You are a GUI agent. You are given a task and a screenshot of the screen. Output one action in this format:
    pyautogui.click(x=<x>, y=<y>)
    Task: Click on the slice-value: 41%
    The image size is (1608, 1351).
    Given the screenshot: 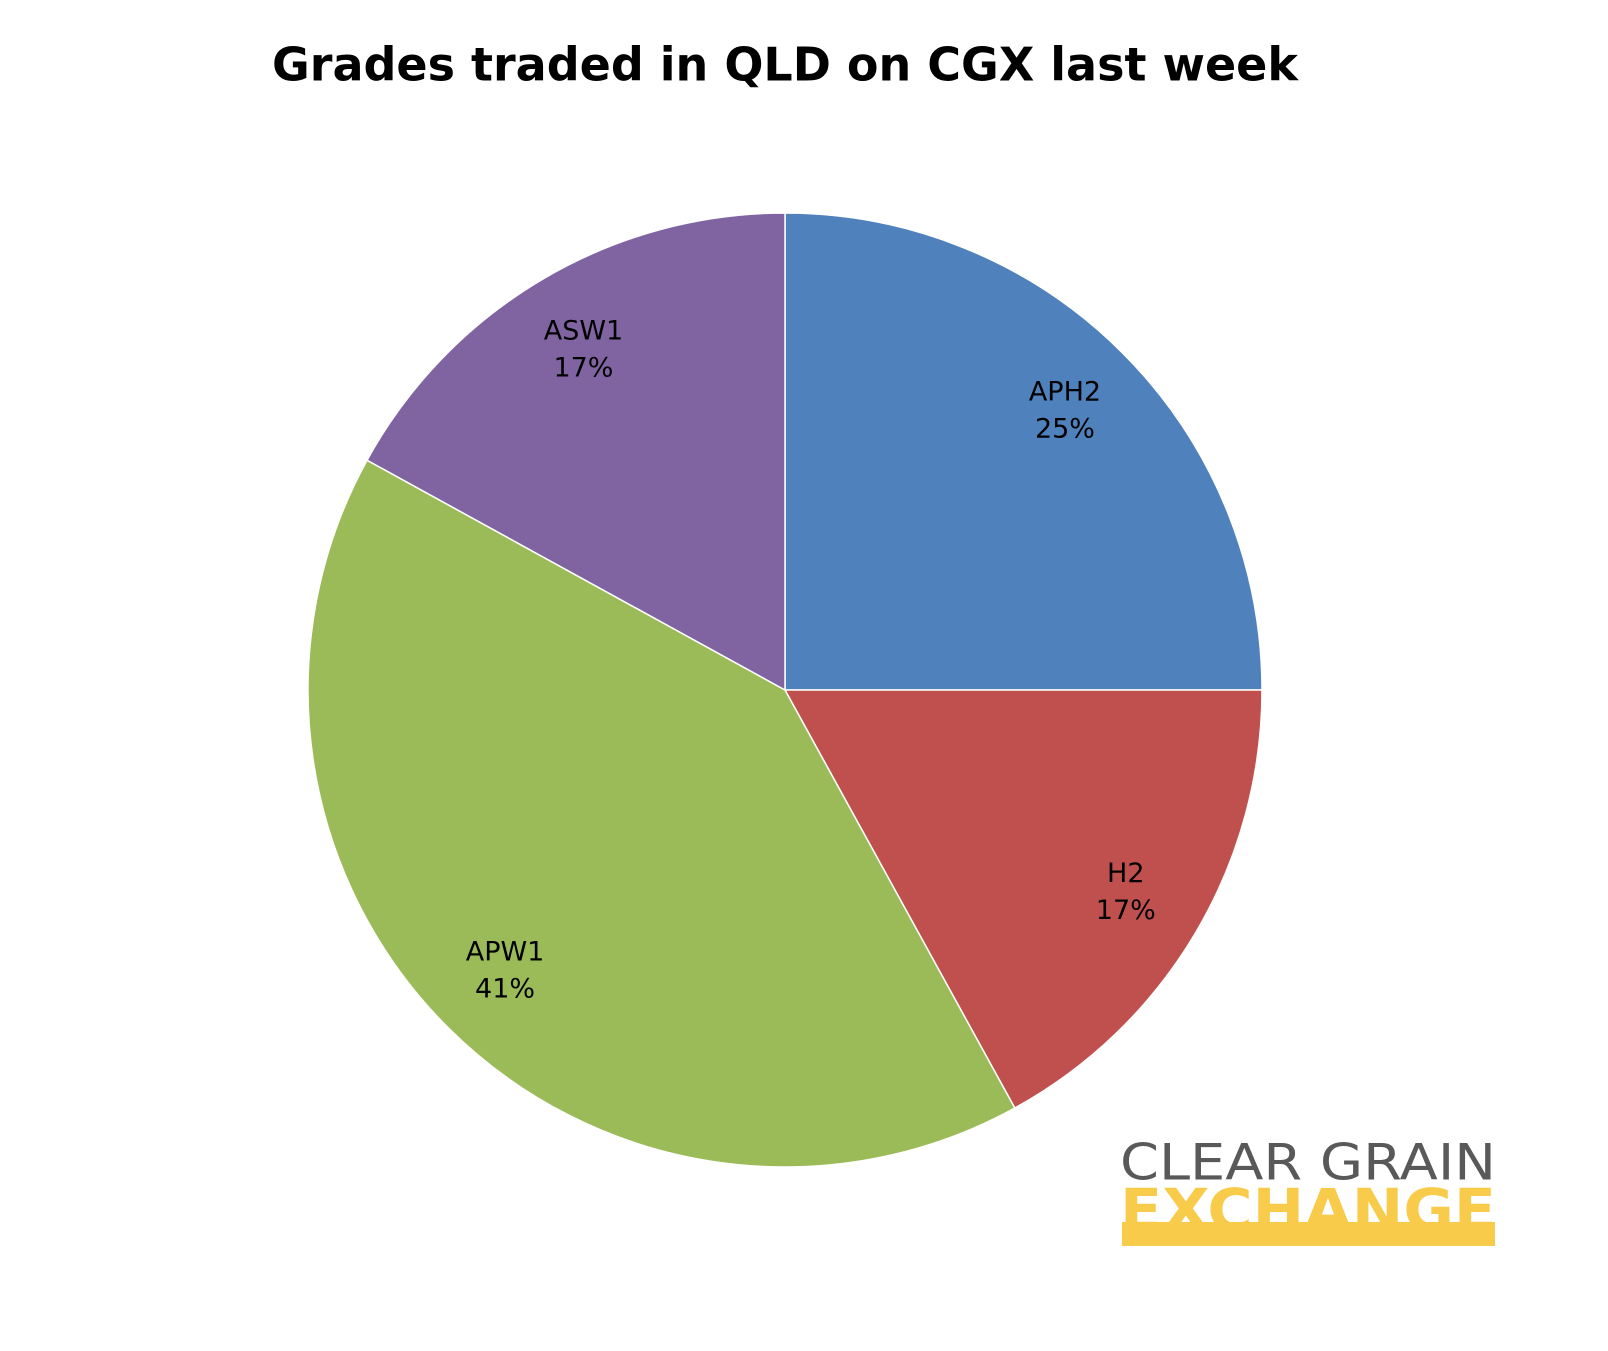 What is the action you would take?
    pyautogui.click(x=505, y=988)
    